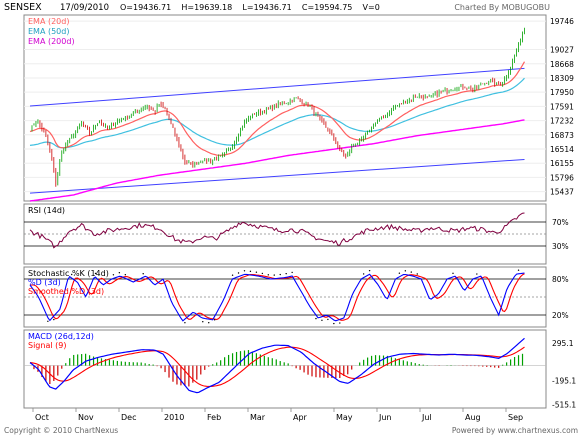  I want to click on rsi-tick-label: 30%, so click(560, 246).